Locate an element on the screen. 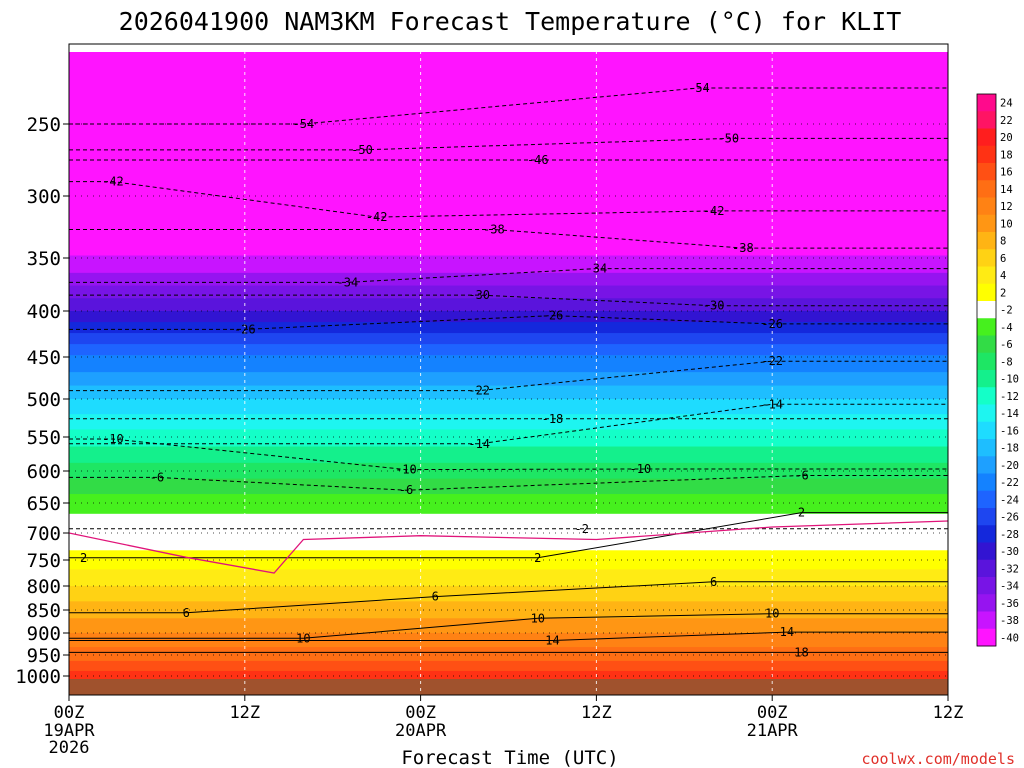 This screenshot has height=768, width=1024. contour-label: -6 is located at coordinates (801, 475).